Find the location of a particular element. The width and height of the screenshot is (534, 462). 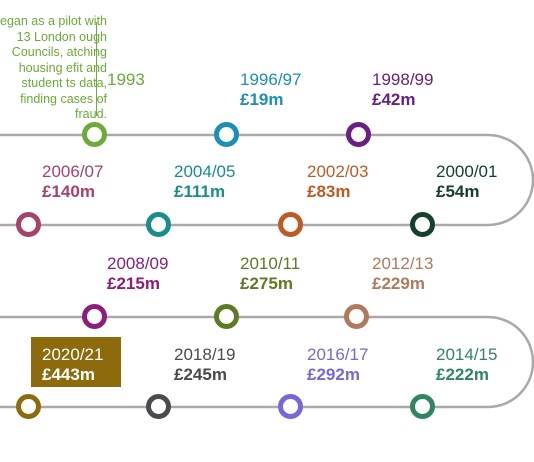

milestone-year: 2000/01 is located at coordinates (467, 171).